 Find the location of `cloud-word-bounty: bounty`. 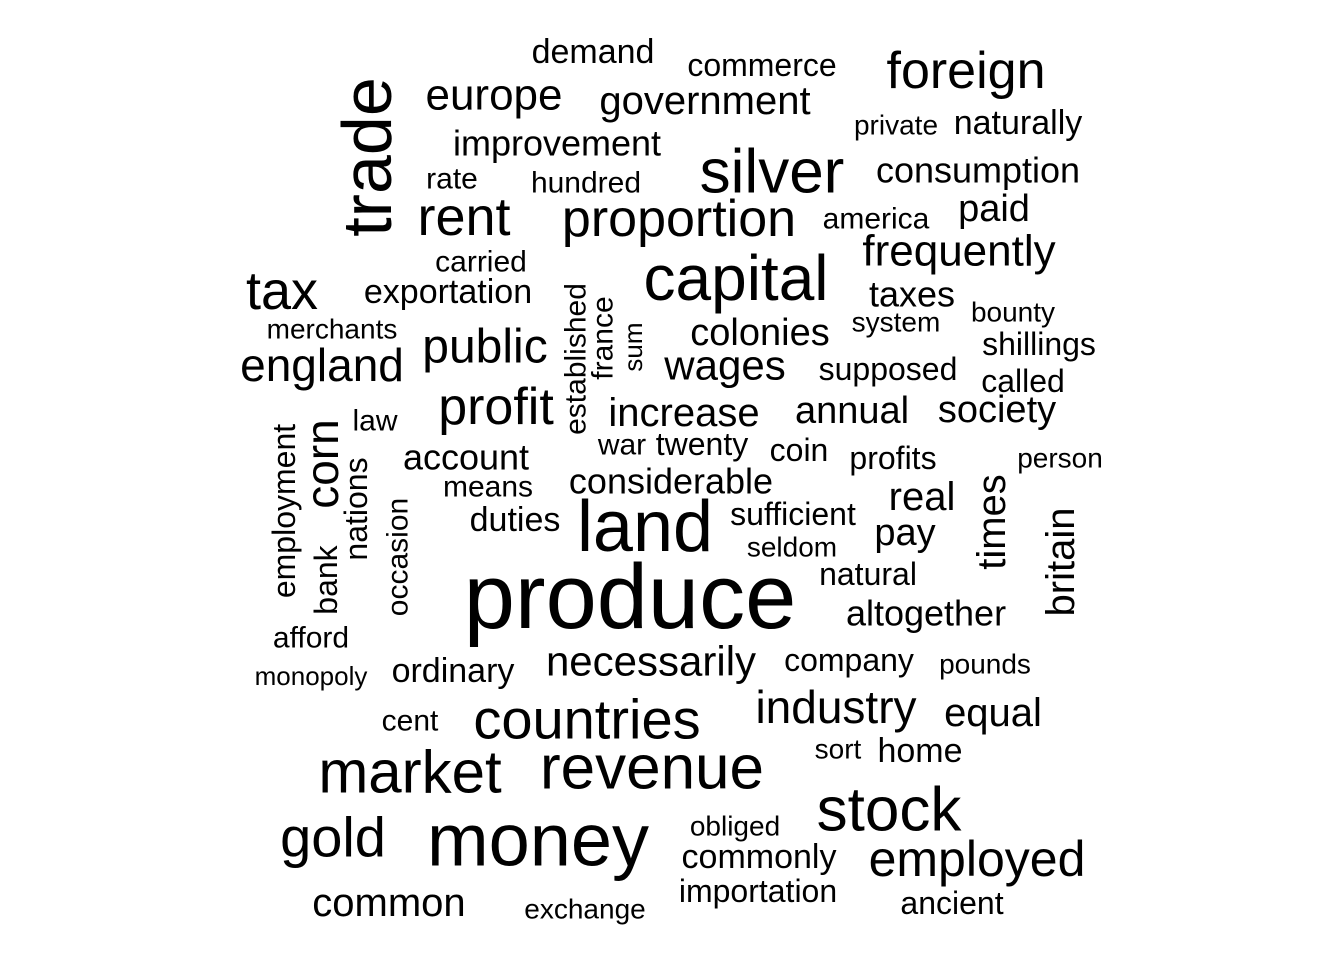

cloud-word-bounty: bounty is located at coordinates (1013, 312).